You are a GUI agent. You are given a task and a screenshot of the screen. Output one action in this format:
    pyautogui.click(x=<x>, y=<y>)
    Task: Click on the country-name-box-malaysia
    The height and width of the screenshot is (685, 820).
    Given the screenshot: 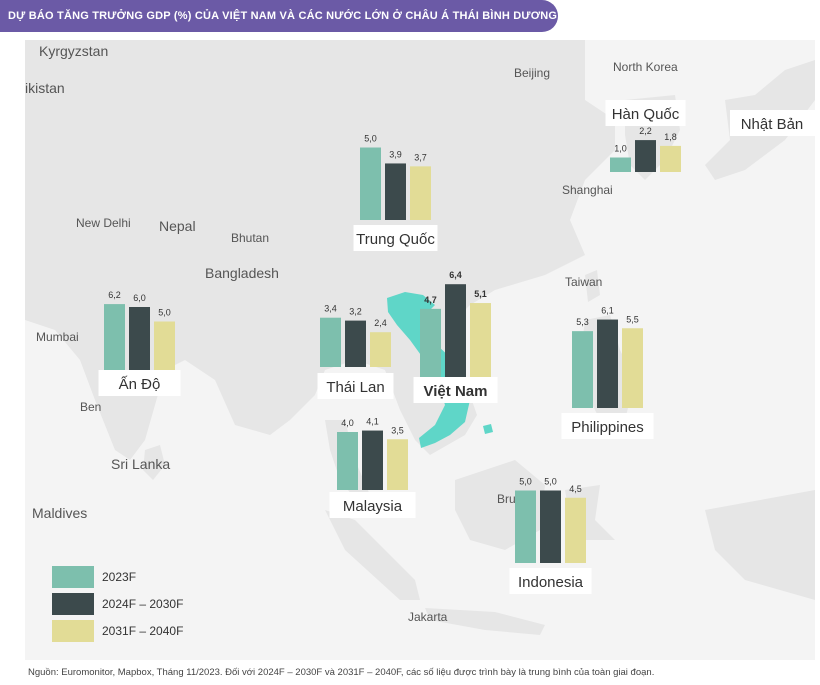 What is the action you would take?
    pyautogui.click(x=372, y=505)
    